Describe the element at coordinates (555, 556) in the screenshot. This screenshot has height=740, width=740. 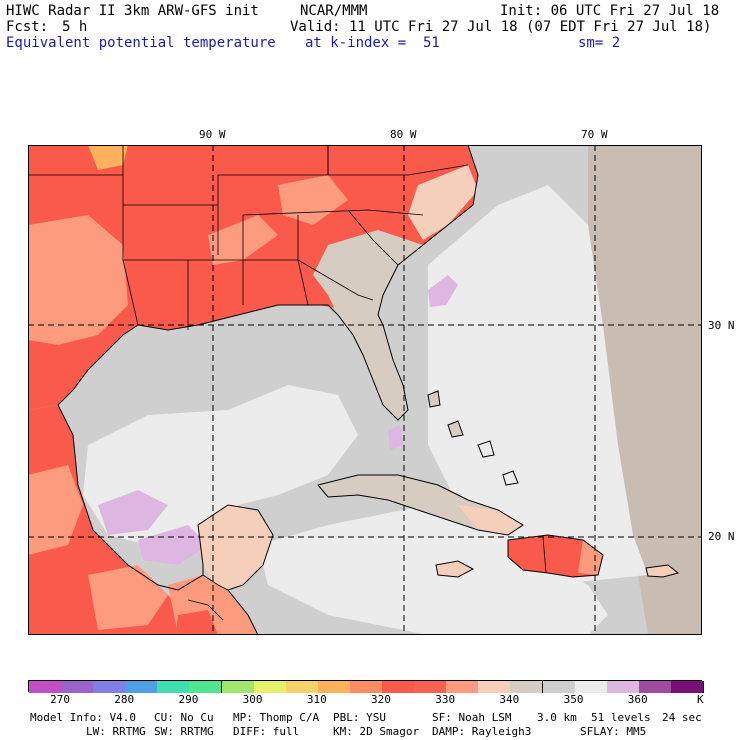
I see `hispaniola-coastline` at that location.